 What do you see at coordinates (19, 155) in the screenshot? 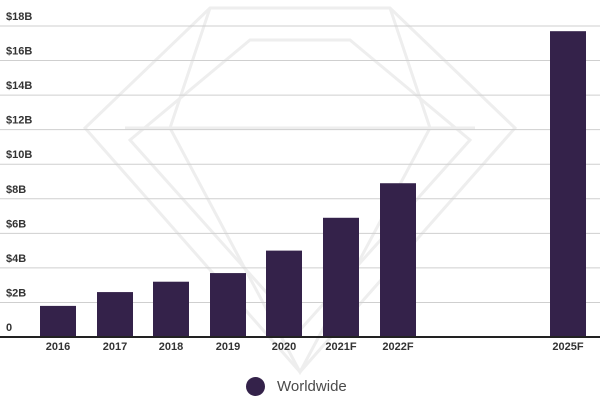
I see `y-tick-label: $10B` at bounding box center [19, 155].